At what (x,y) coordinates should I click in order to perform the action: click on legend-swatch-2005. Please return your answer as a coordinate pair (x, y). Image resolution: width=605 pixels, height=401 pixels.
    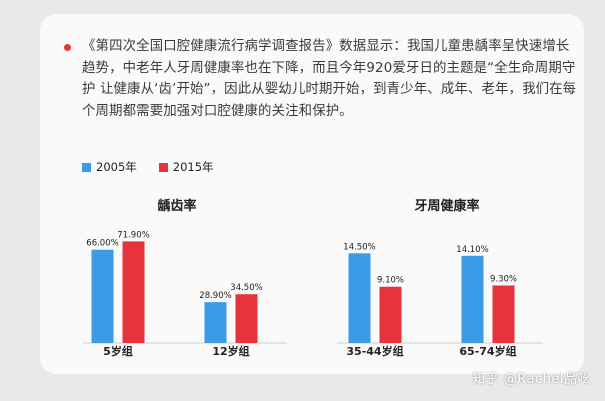
    Looking at the image, I should click on (86, 167).